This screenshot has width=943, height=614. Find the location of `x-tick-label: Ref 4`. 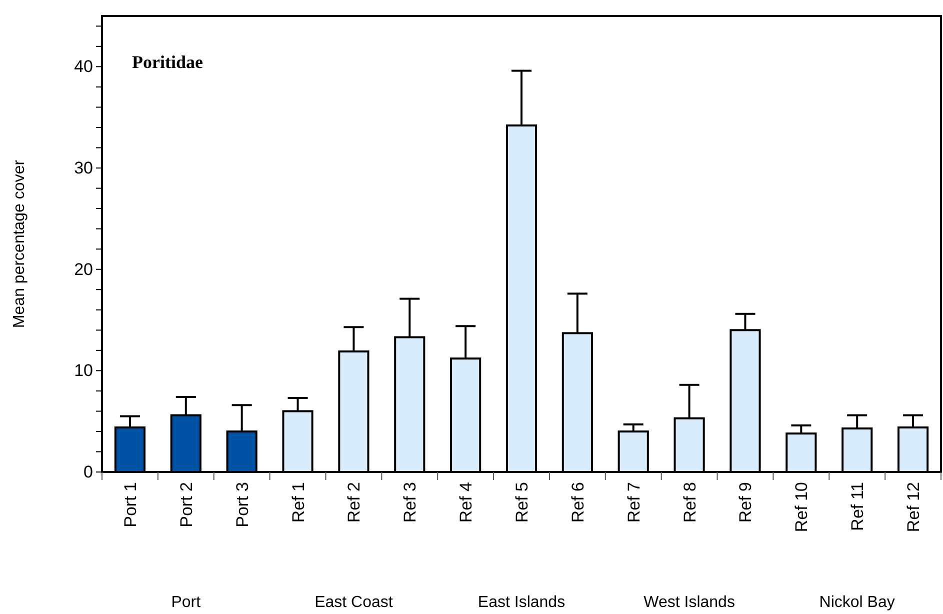

x-tick-label: Ref 4 is located at coordinates (466, 502).